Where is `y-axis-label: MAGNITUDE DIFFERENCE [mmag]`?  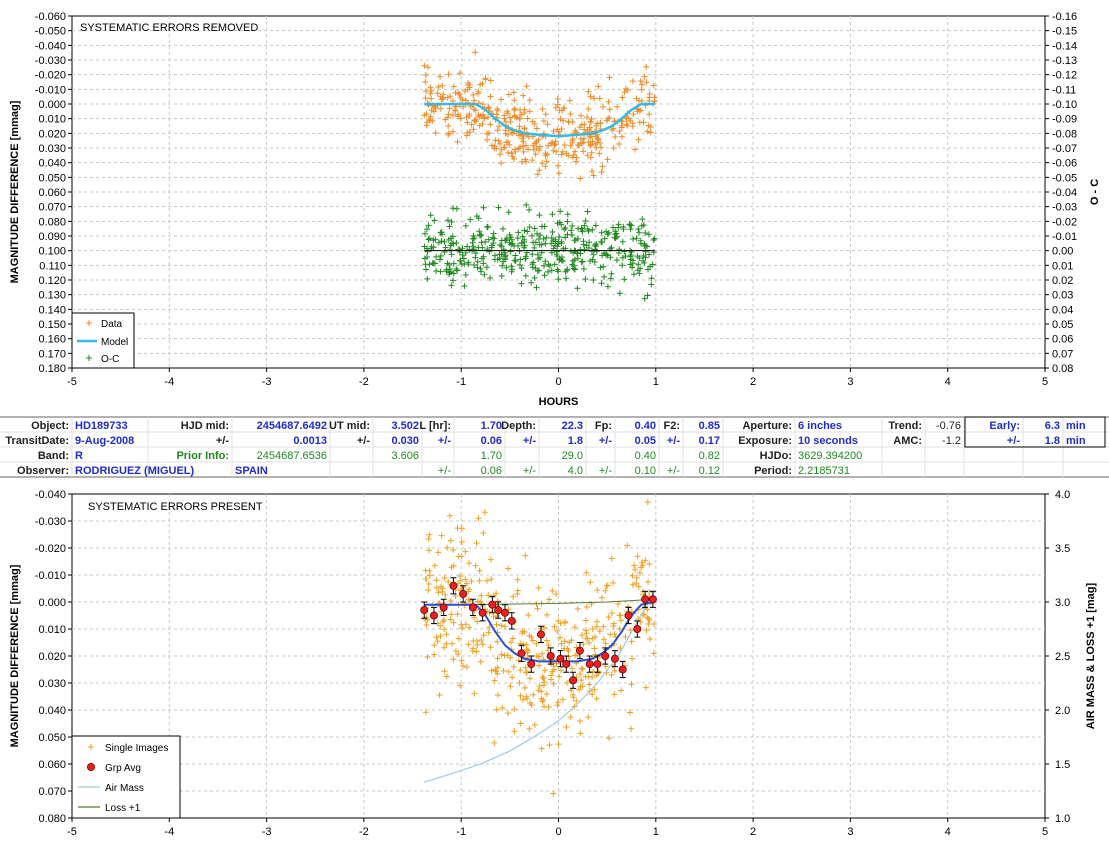 y-axis-label: MAGNITUDE DIFFERENCE [mmag] is located at coordinates (15, 191).